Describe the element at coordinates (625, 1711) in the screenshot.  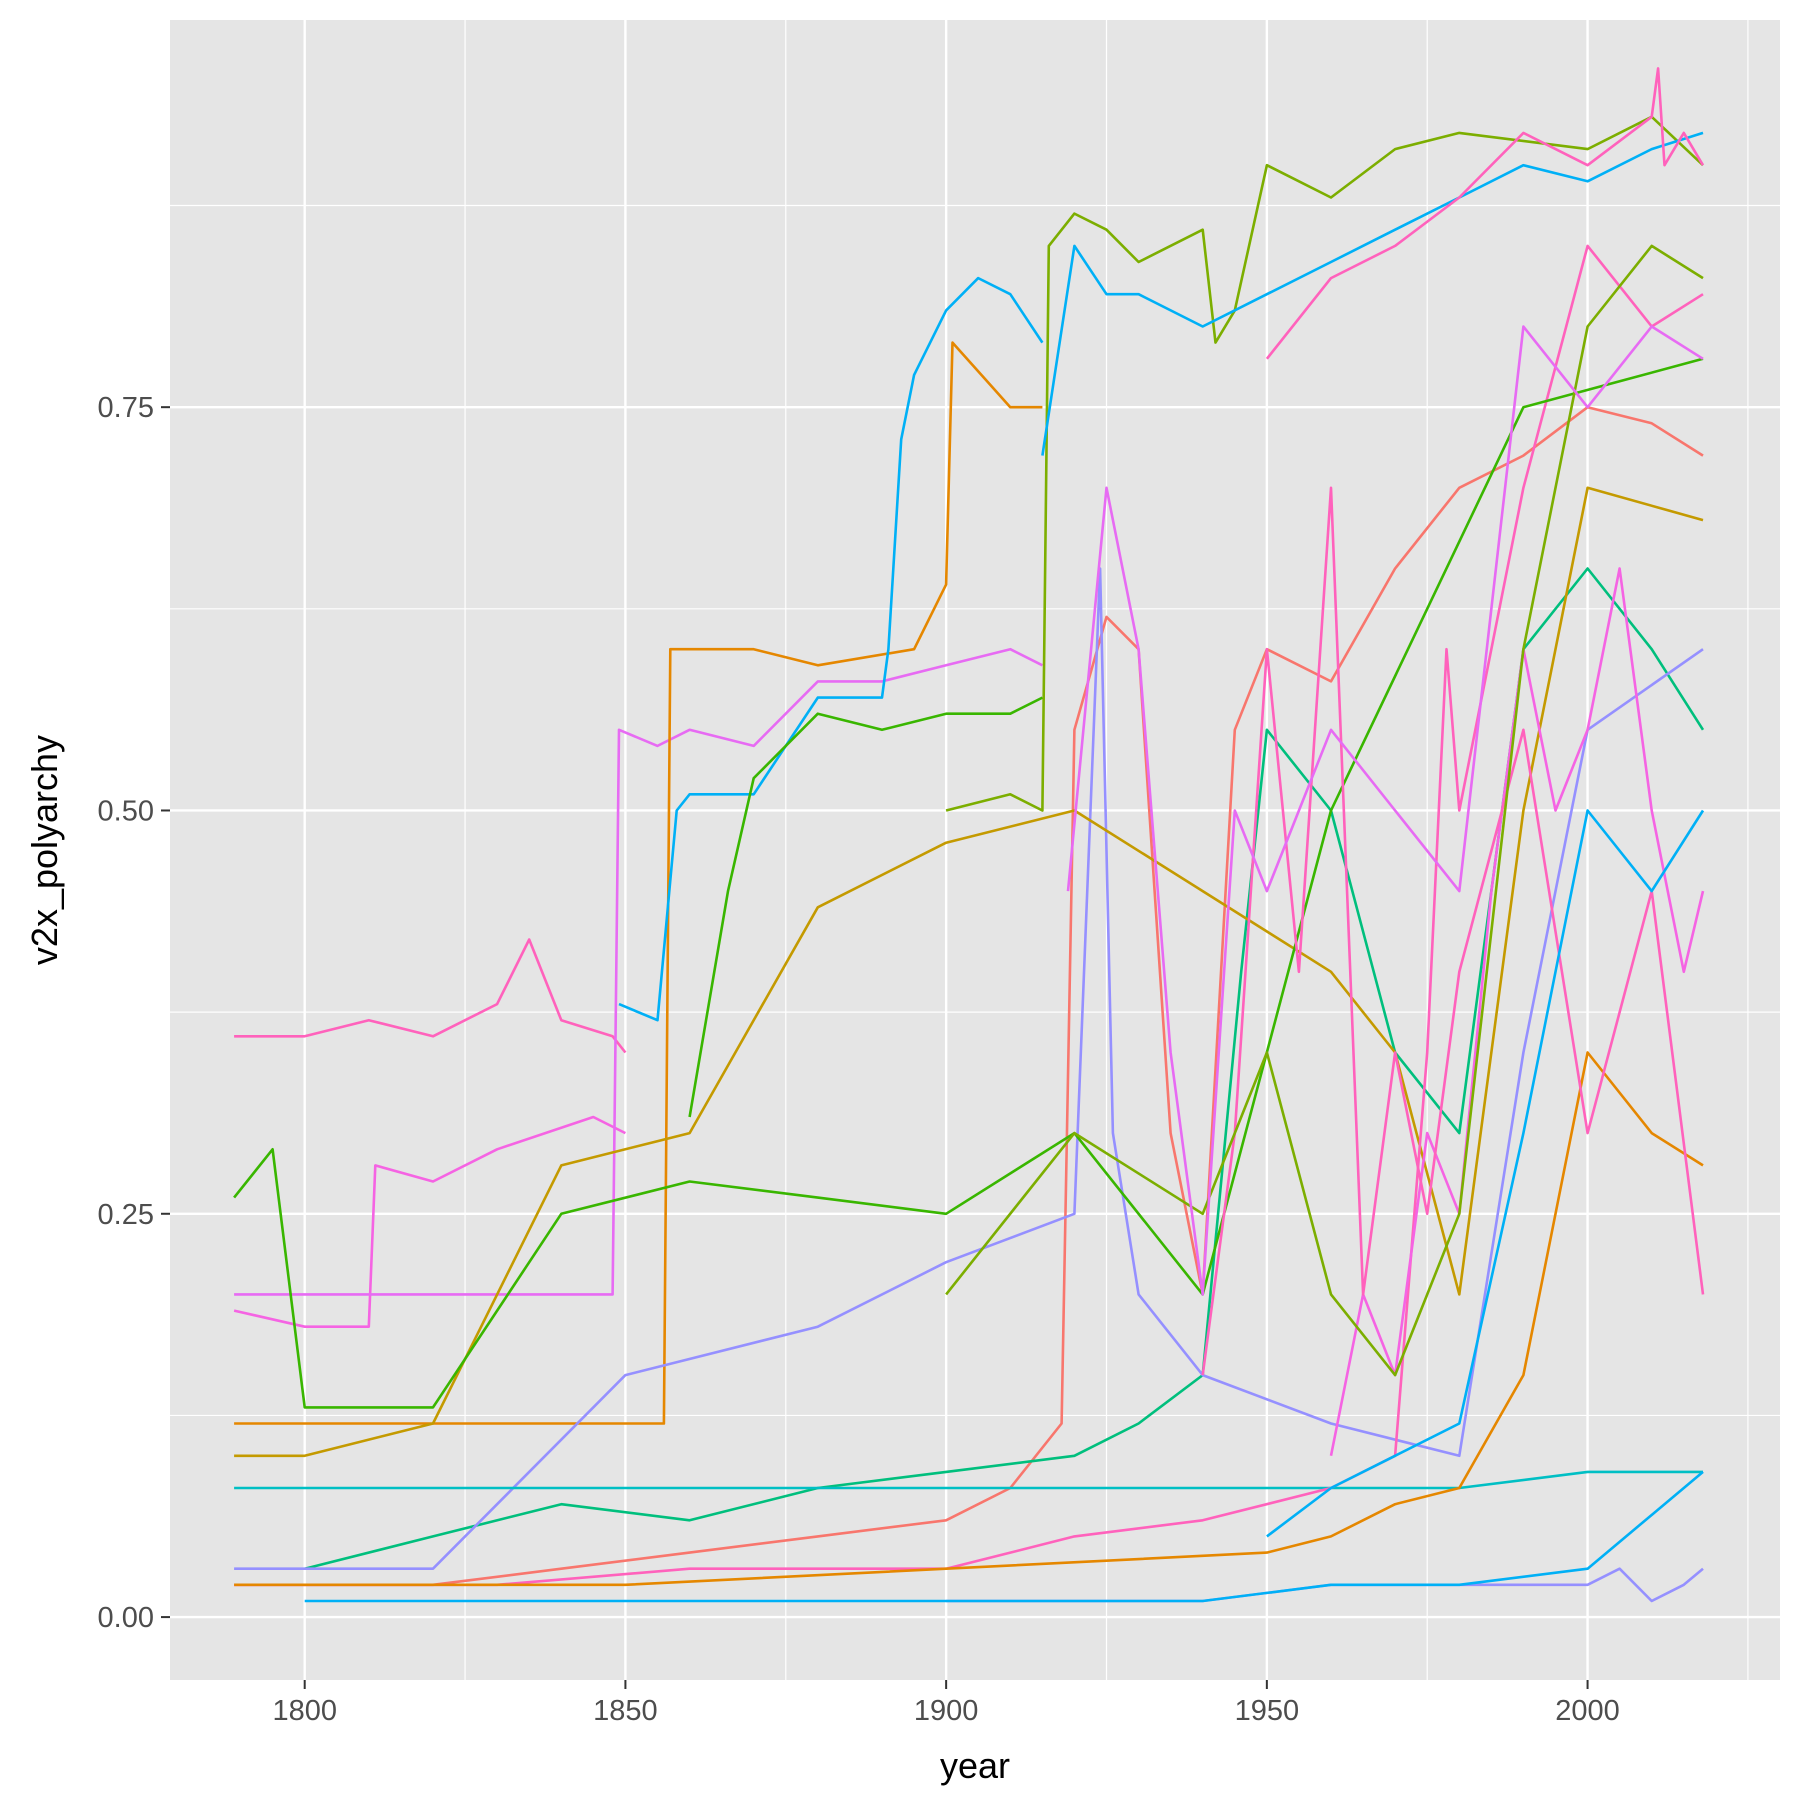
I see `x-tick-label: 1850` at that location.